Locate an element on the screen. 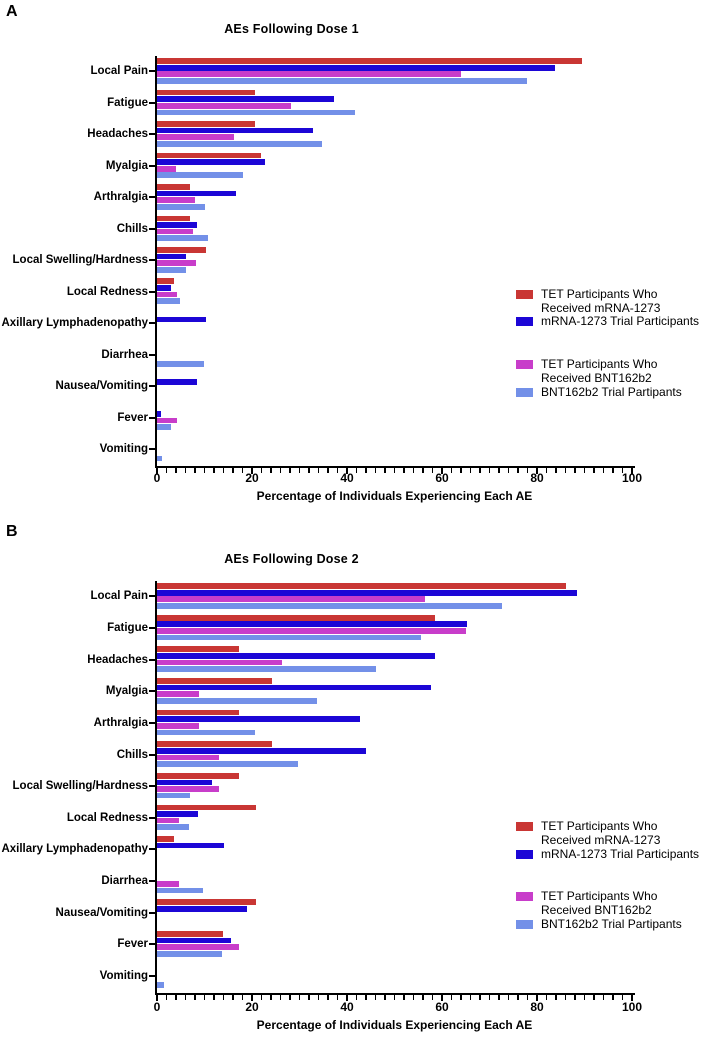 The height and width of the screenshot is (1038, 706). legend-item: TET Participants Who Received BNT162b2 is located at coordinates (586, 371).